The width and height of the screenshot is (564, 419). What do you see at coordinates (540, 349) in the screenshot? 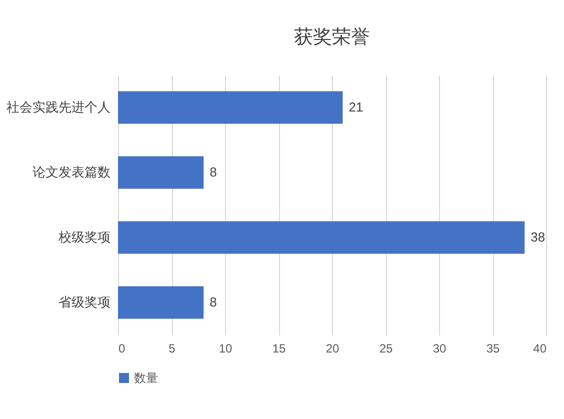
I see `x-tick-label: 40` at bounding box center [540, 349].